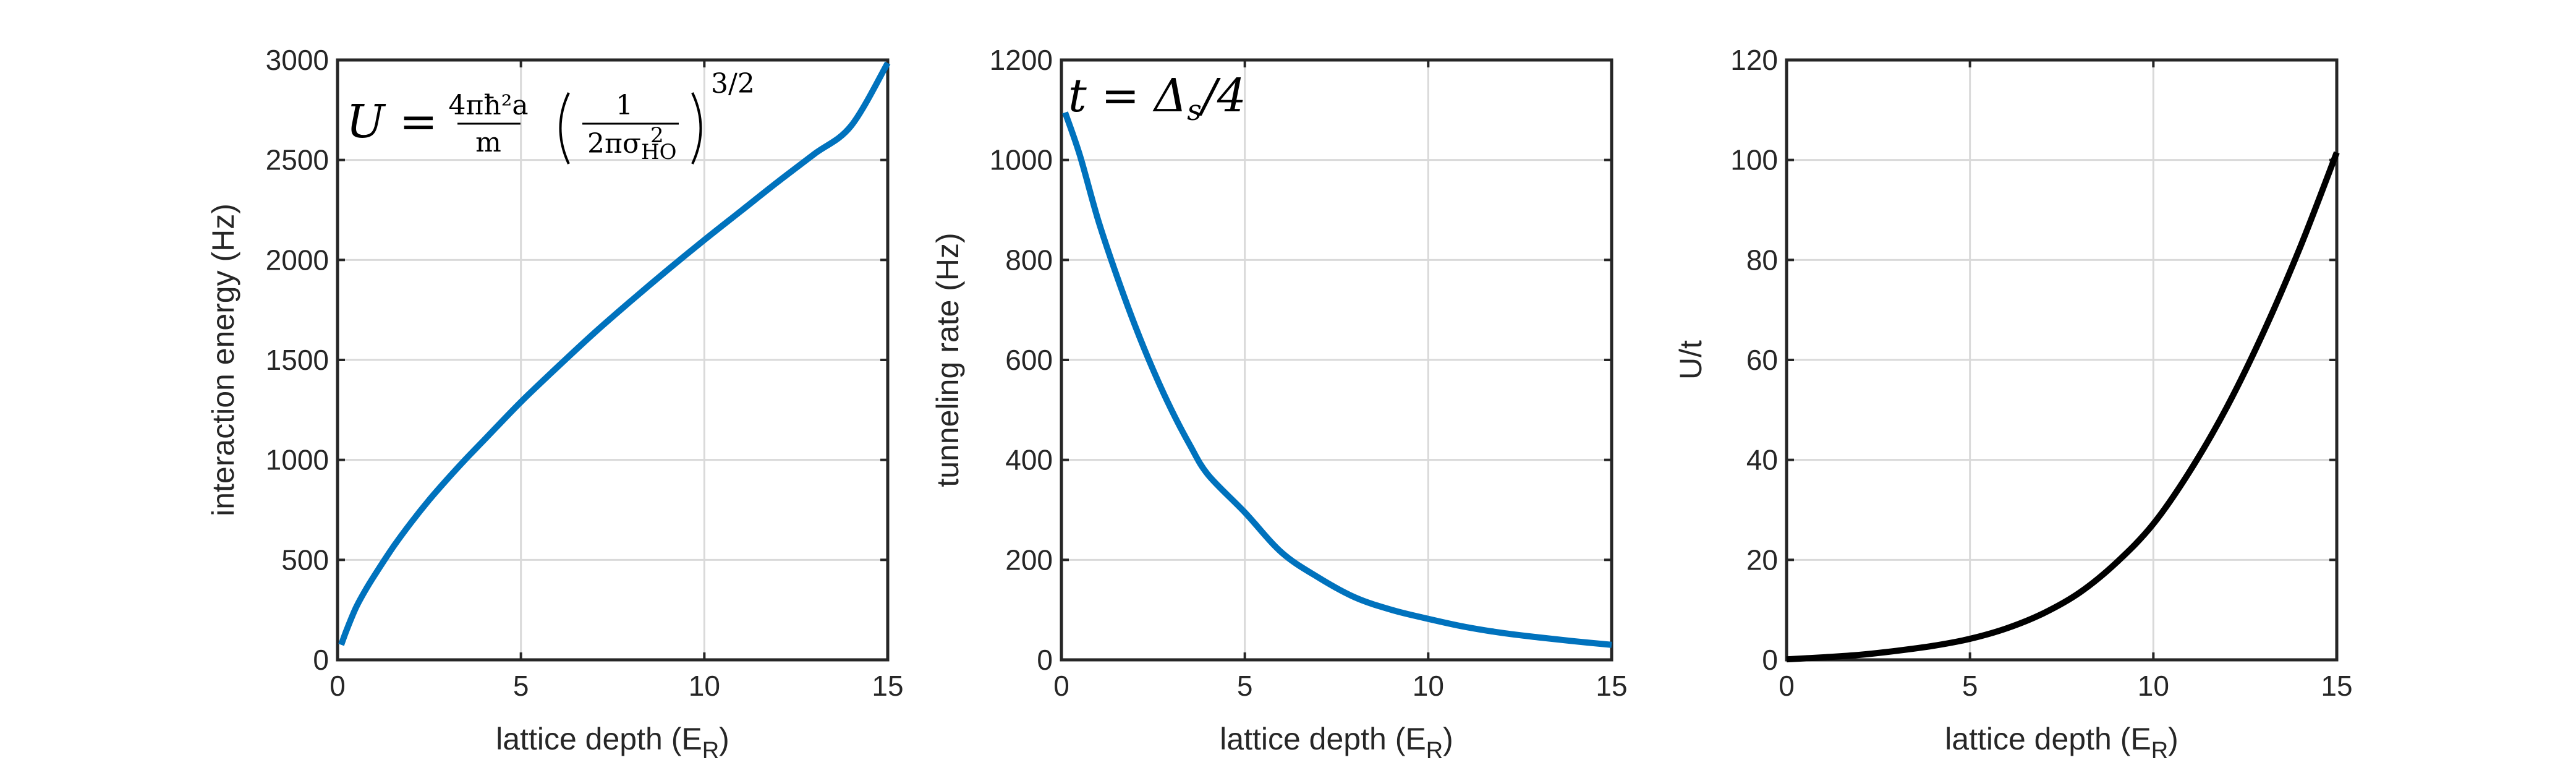 Image resolution: width=2576 pixels, height=773 pixels. What do you see at coordinates (1762, 260) in the screenshot?
I see `y-tick-label: 80` at bounding box center [1762, 260].